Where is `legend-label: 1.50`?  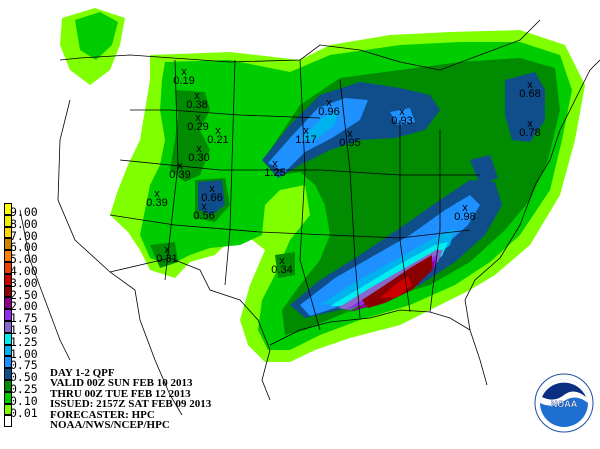 legend-label: 1.50 is located at coordinates (24, 329).